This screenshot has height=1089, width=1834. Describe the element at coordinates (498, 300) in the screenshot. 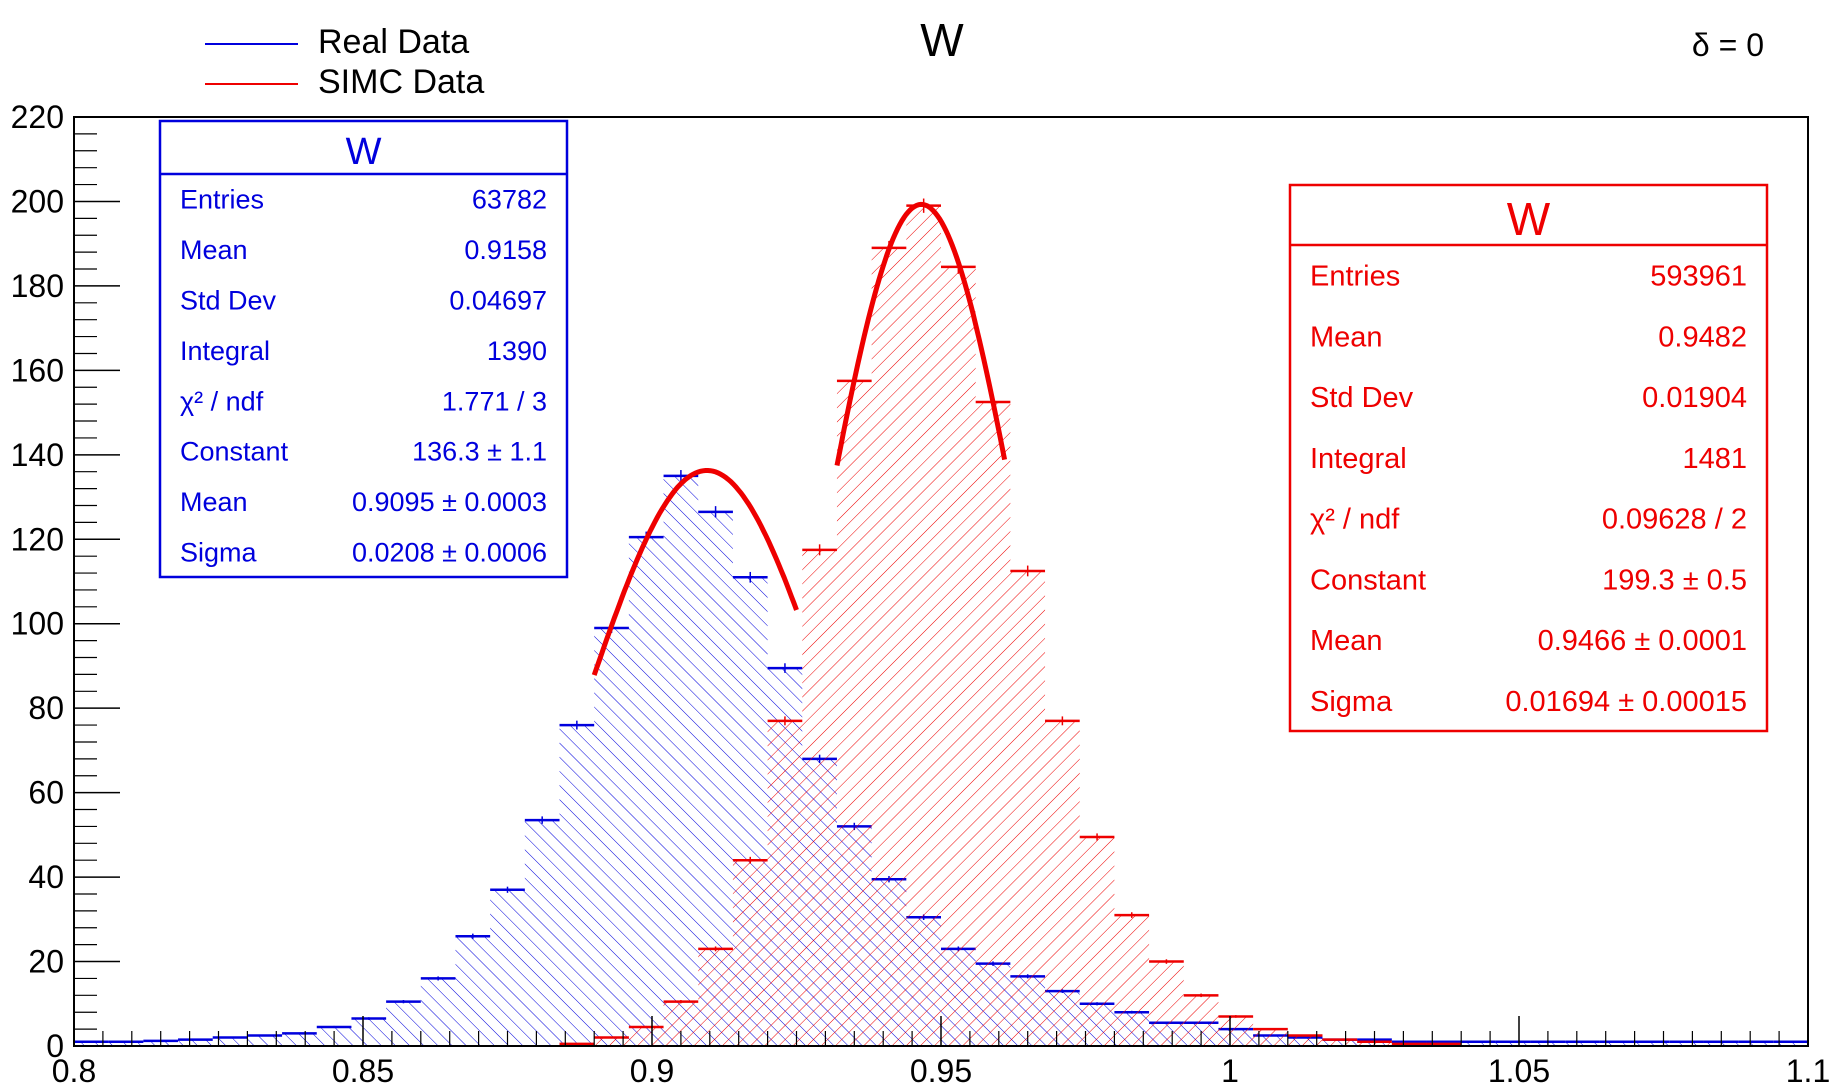

I see `stats-value: 0.04697` at that location.